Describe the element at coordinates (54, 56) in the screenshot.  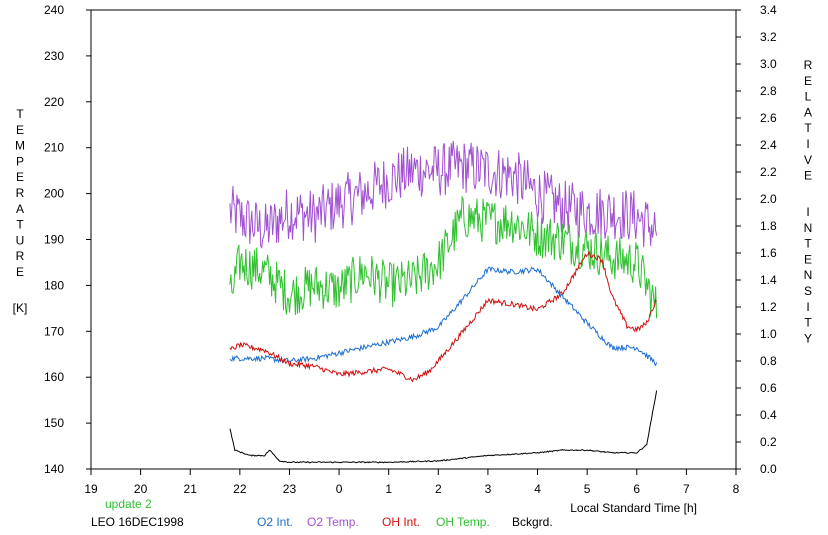
I see `left-tick-label: 230` at that location.